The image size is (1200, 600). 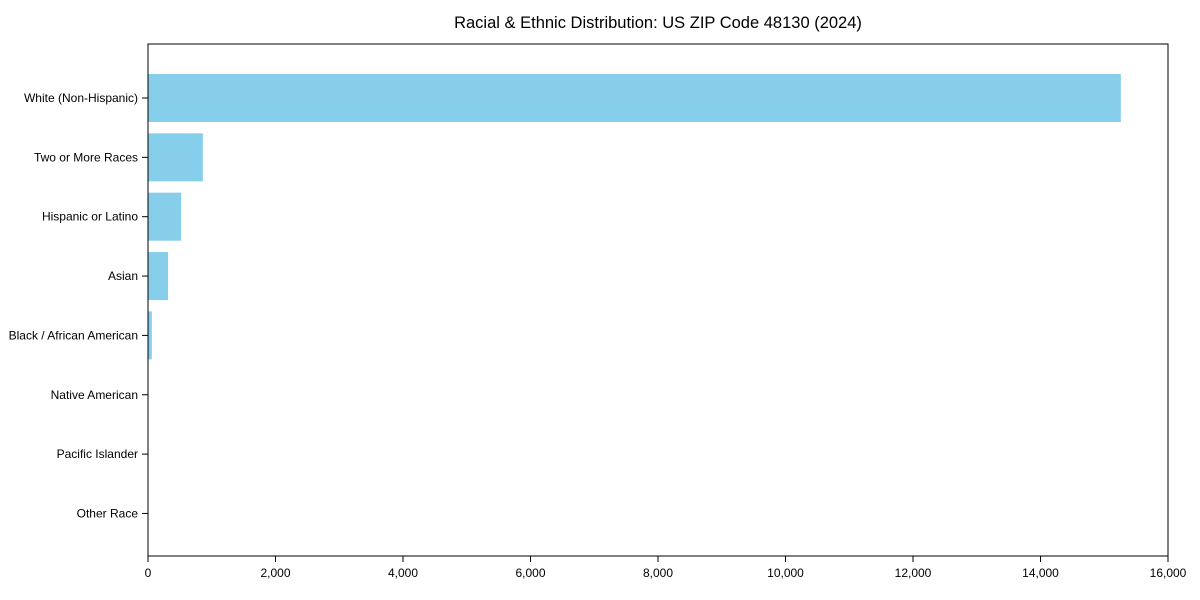 I want to click on y-axis-tick-label: Black / African American, so click(x=73, y=335).